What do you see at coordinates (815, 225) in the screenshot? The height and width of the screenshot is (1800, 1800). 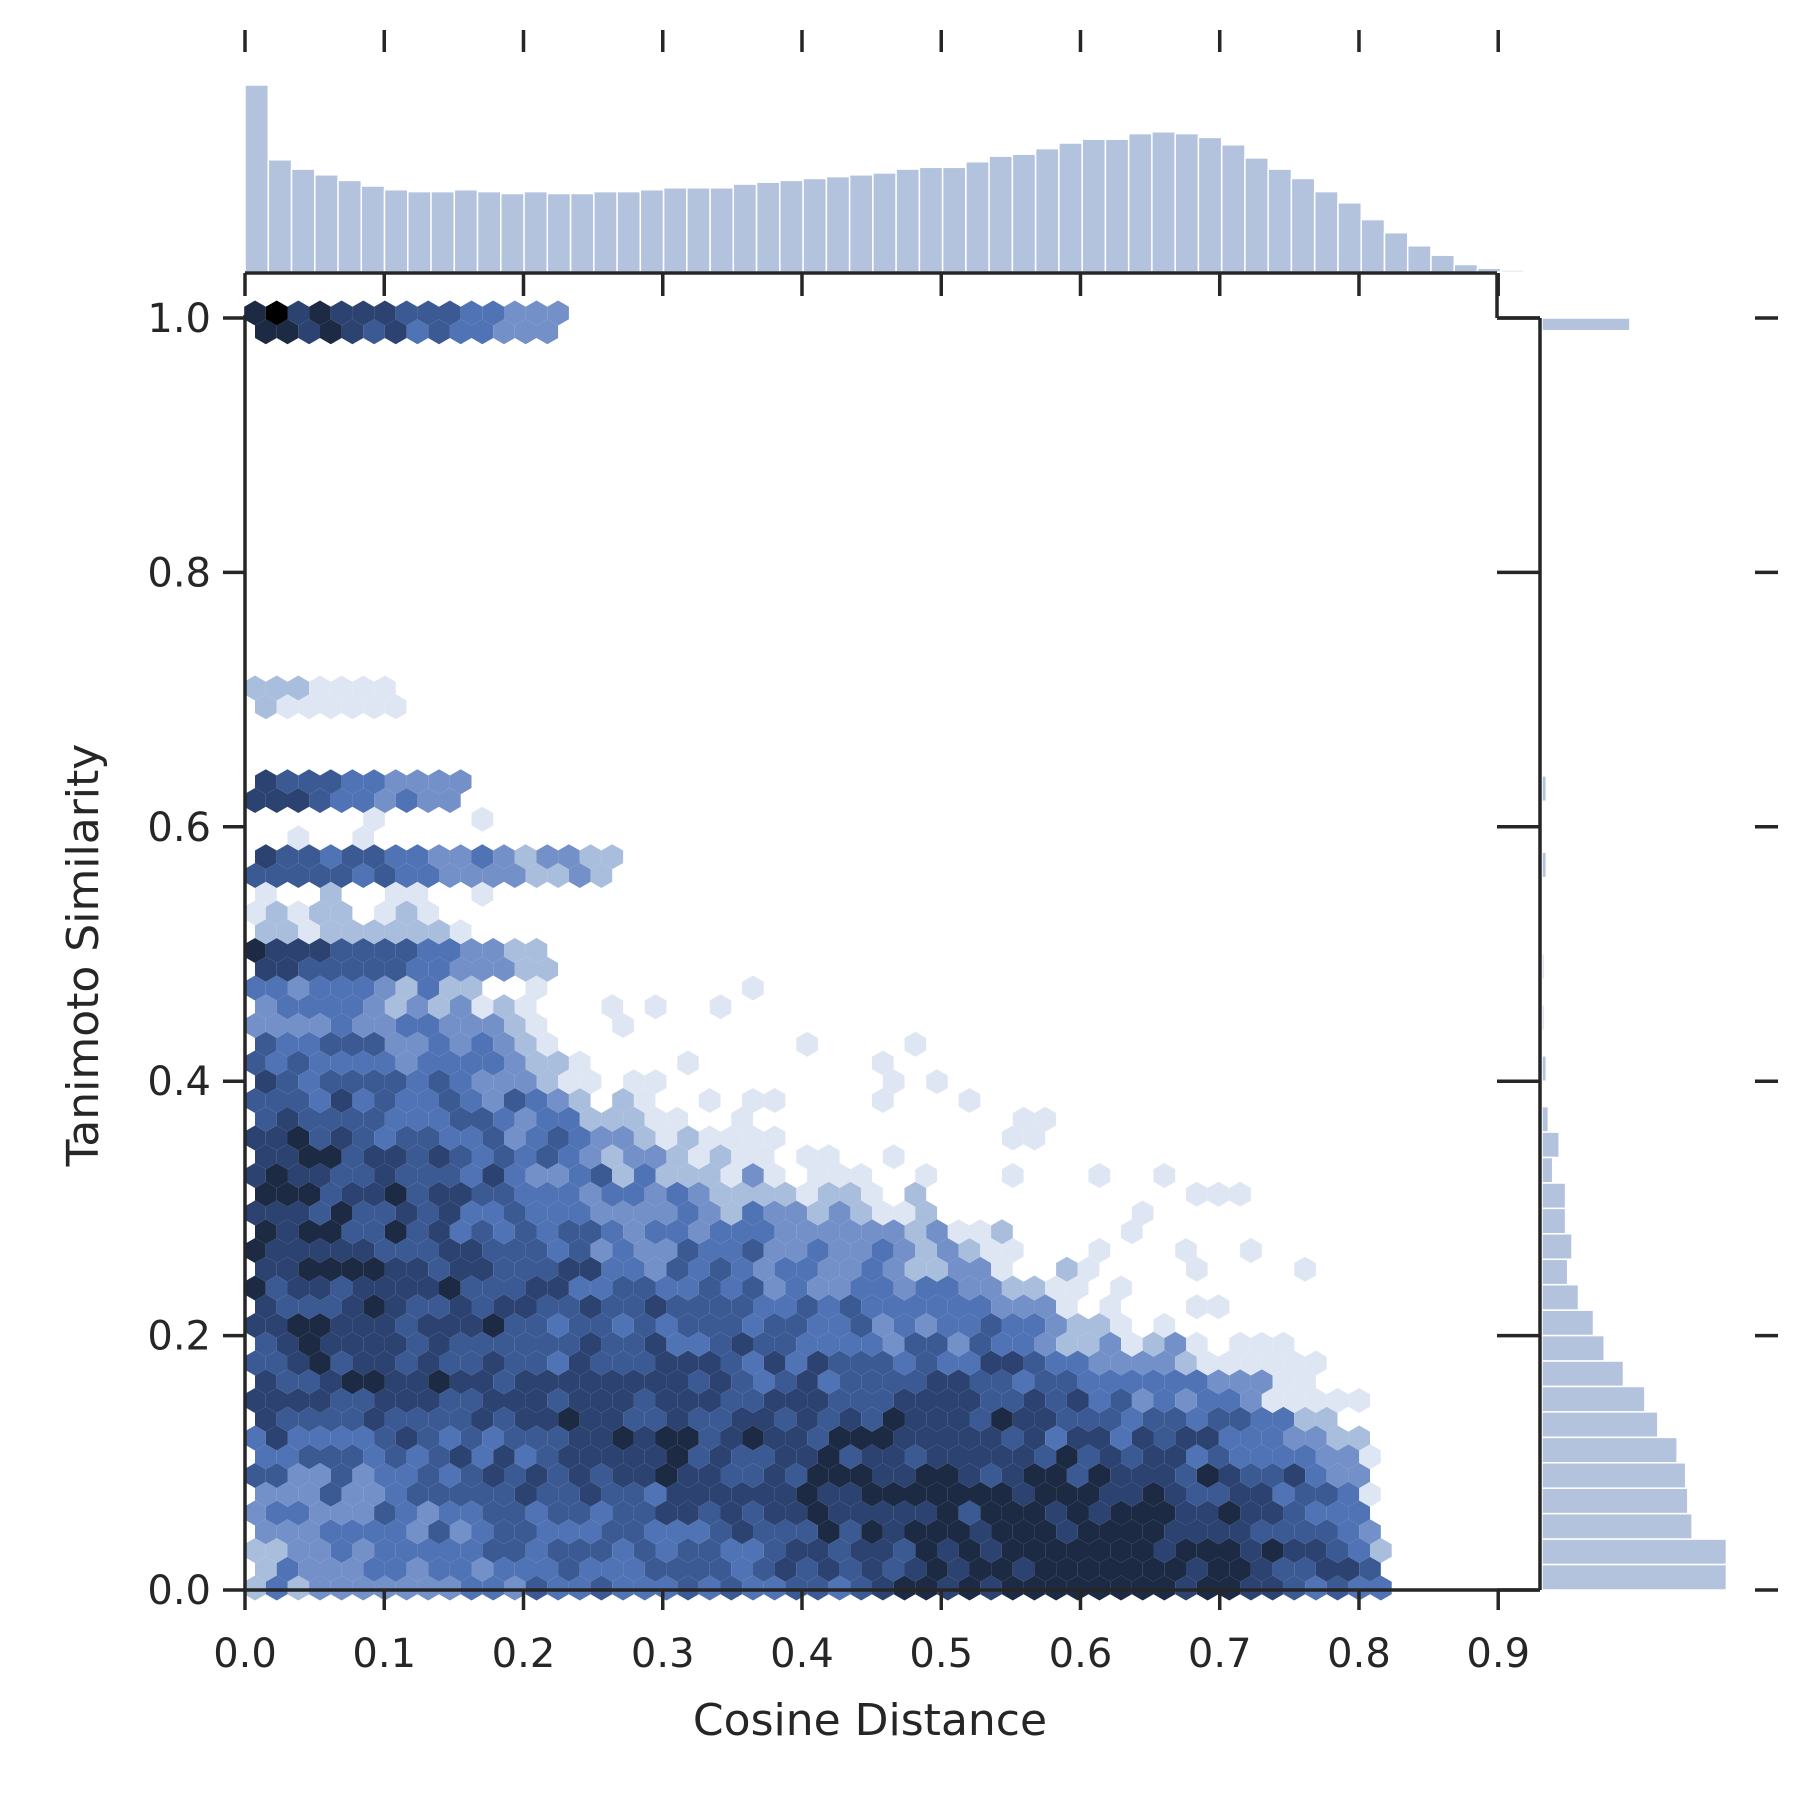 I see `x-marginal-bar` at bounding box center [815, 225].